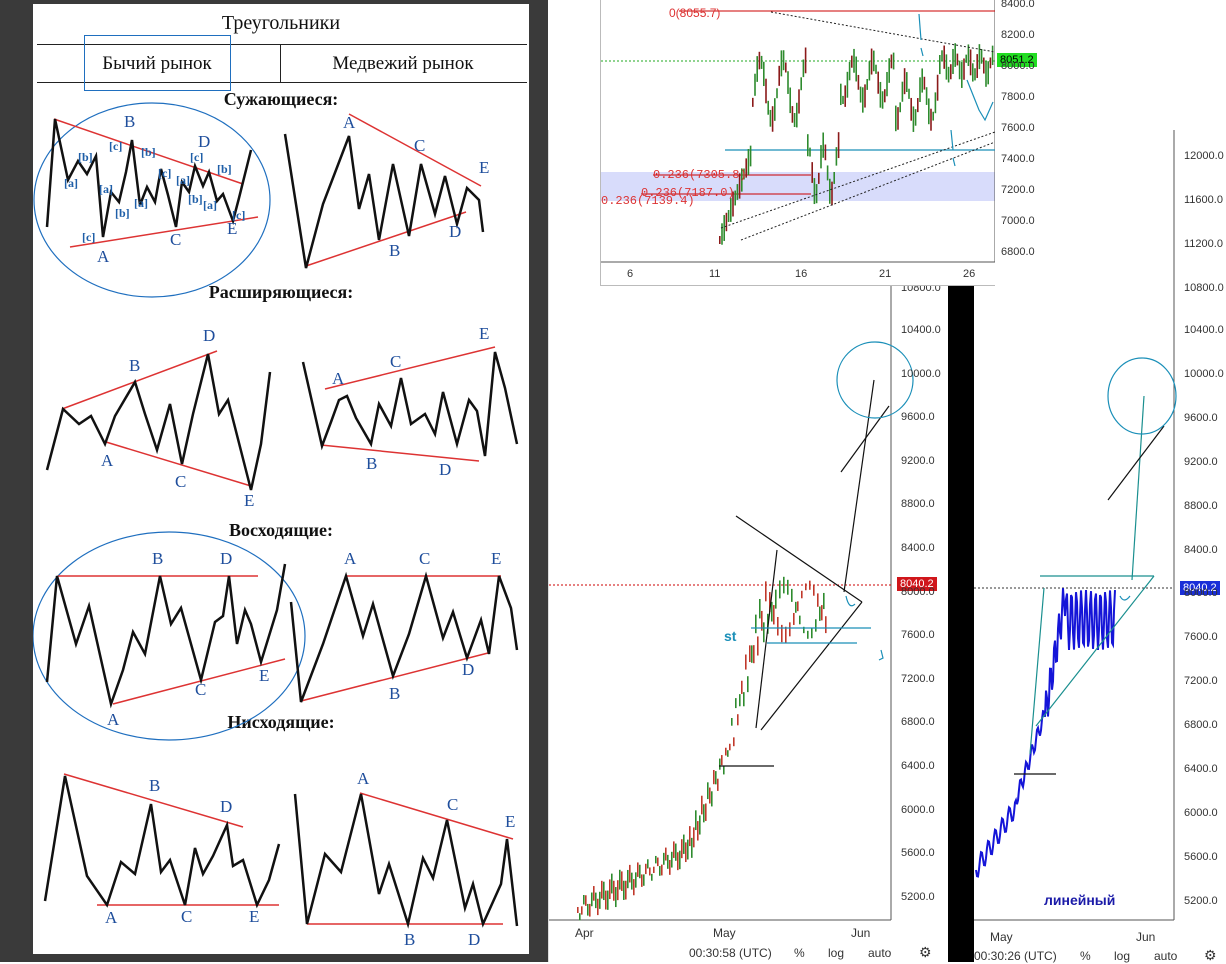  Describe the element at coordinates (403, 63) in the screenshot. I see `tab-bear-market: Медвежий рынок` at that location.